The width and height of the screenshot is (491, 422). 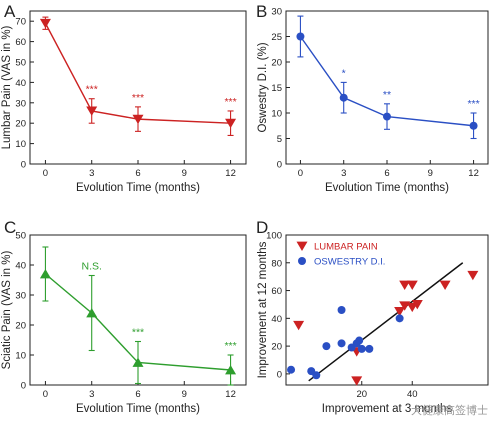 What do you see at coordinates (412, 394) in the screenshot?
I see `x-tick-label: 40` at bounding box center [412, 394].